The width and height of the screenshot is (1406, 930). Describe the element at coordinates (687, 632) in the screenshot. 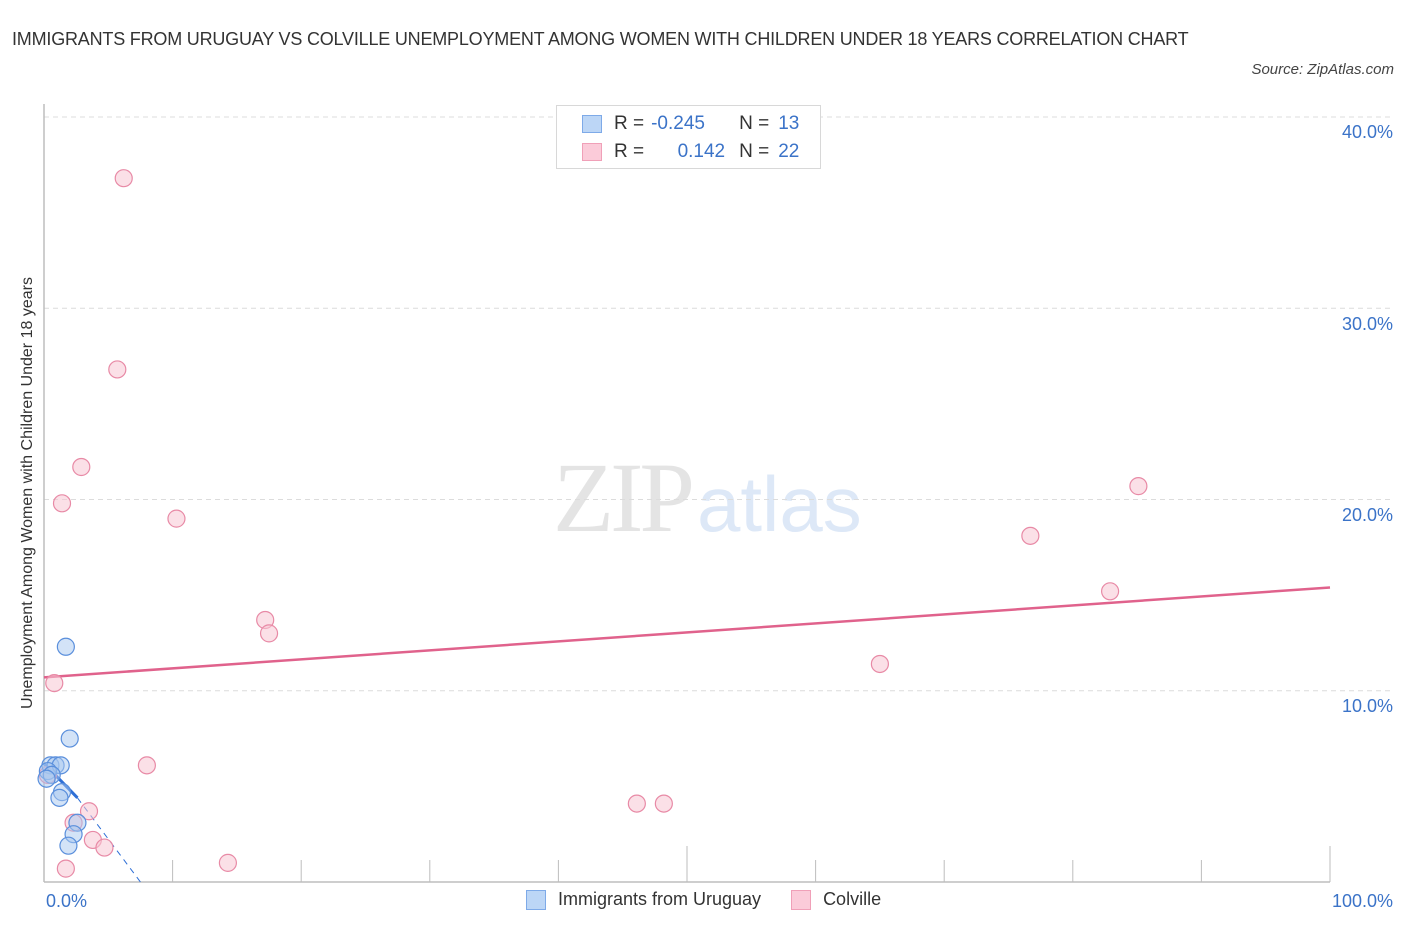

I see `colville-trendline` at that location.